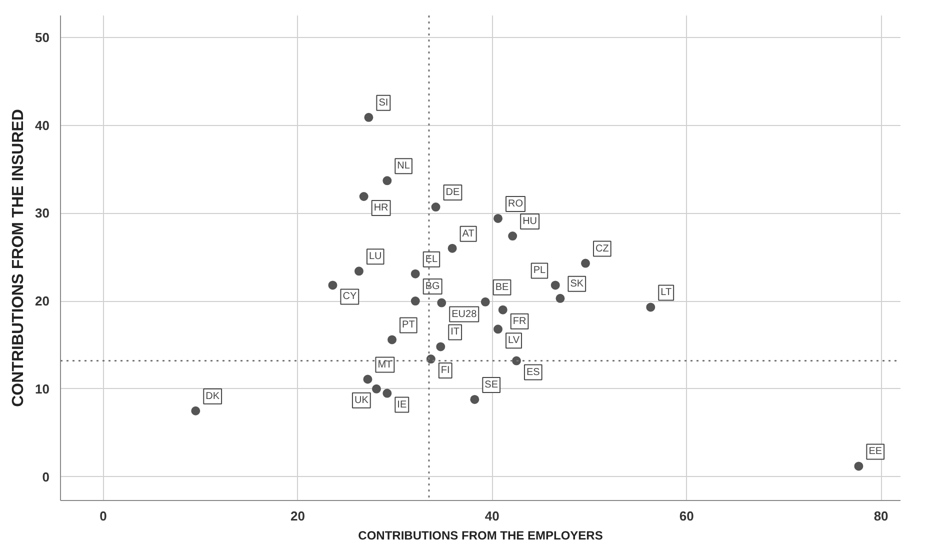 The image size is (928, 555). I want to click on annotation: EE, so click(875, 452).